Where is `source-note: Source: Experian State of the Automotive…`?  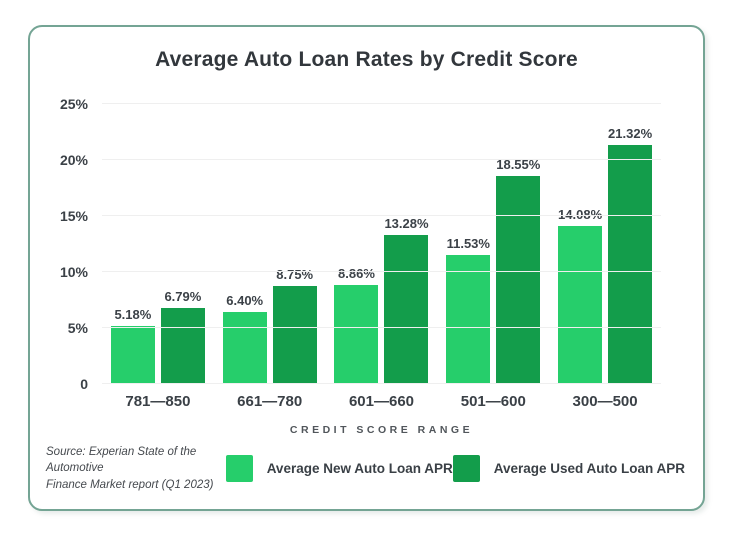 source-note: Source: Experian State of the Automotive… is located at coordinates (130, 468).